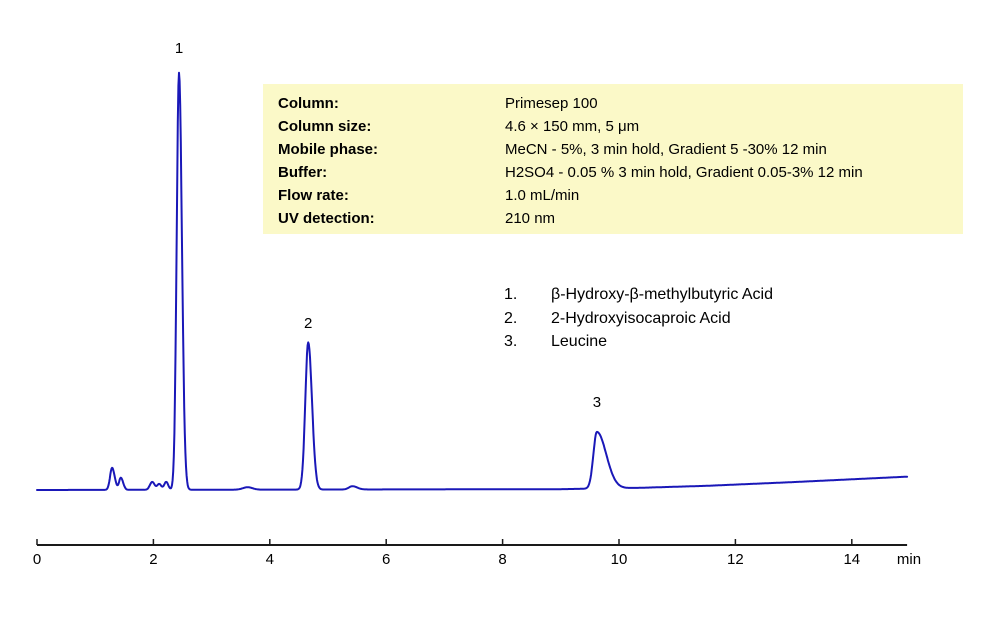  What do you see at coordinates (511, 294) in the screenshot?
I see `peak-number: 1.` at bounding box center [511, 294].